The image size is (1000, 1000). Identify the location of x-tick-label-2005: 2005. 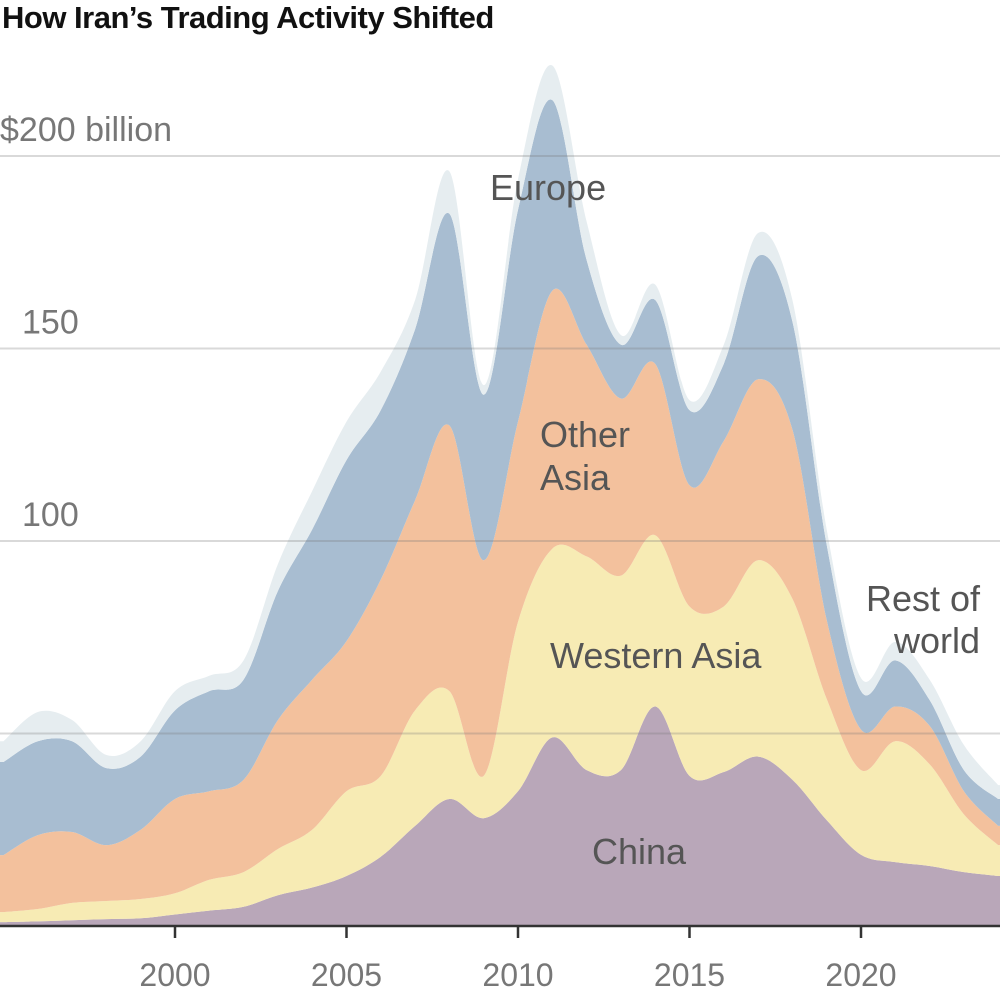
(346, 975).